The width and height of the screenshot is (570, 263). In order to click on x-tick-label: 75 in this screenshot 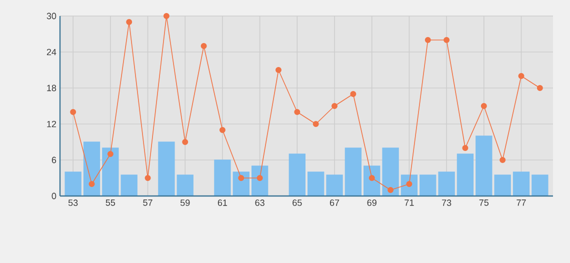, I will do `click(484, 203)`.